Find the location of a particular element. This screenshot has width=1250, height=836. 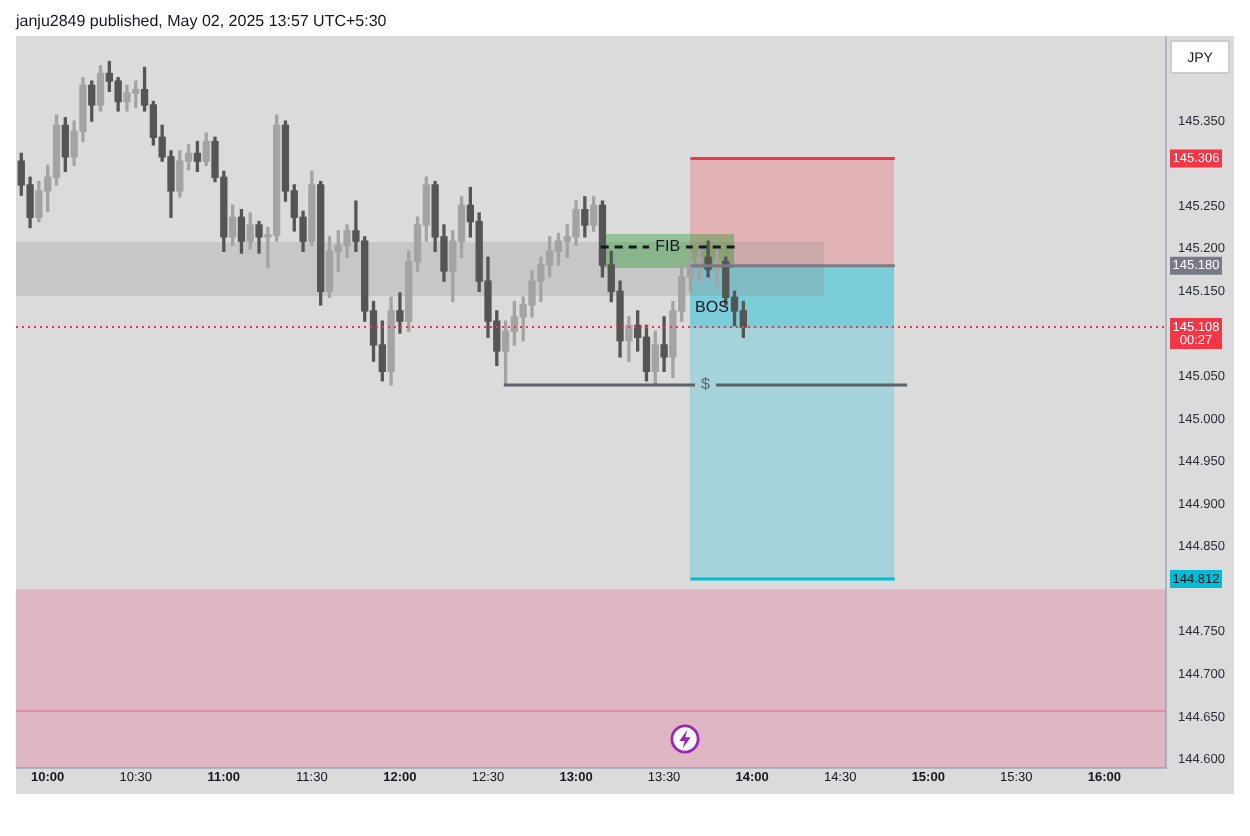

series-label: $ is located at coordinates (706, 384).